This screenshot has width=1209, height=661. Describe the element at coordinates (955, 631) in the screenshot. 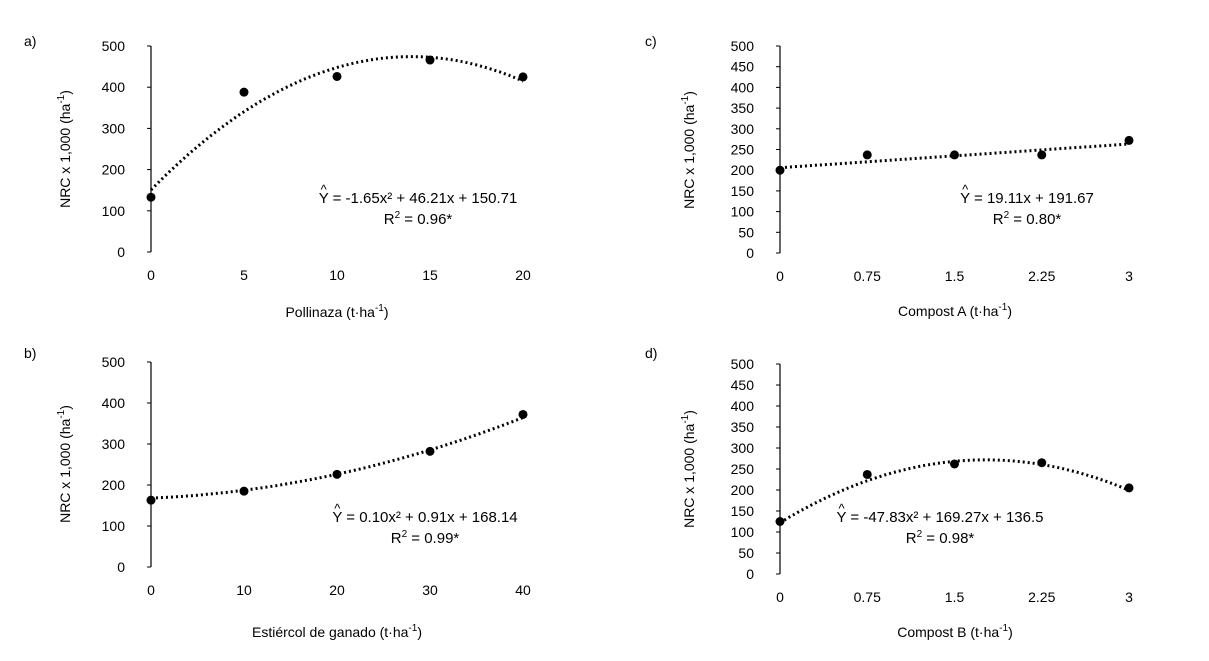

I see `x-axis-title: Compost B (t·ha-1)` at that location.